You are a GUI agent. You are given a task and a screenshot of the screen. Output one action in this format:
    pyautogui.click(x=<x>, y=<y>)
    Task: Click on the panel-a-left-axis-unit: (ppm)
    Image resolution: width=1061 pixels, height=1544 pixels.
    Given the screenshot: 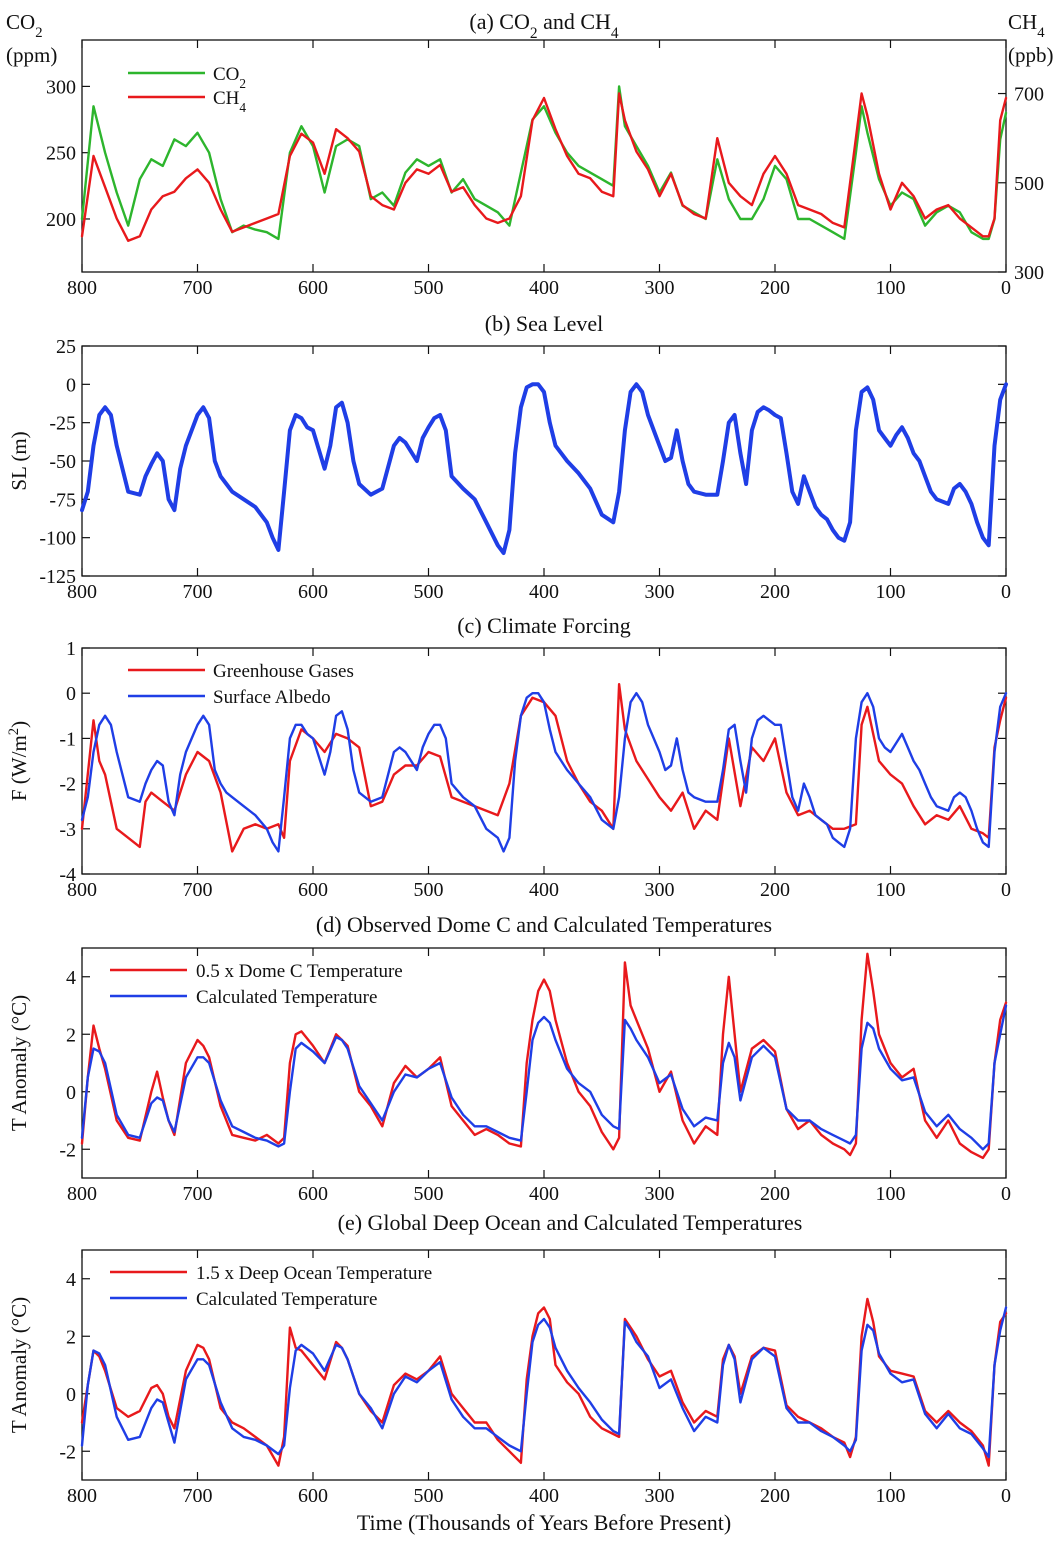 What is the action you would take?
    pyautogui.click(x=31, y=55)
    